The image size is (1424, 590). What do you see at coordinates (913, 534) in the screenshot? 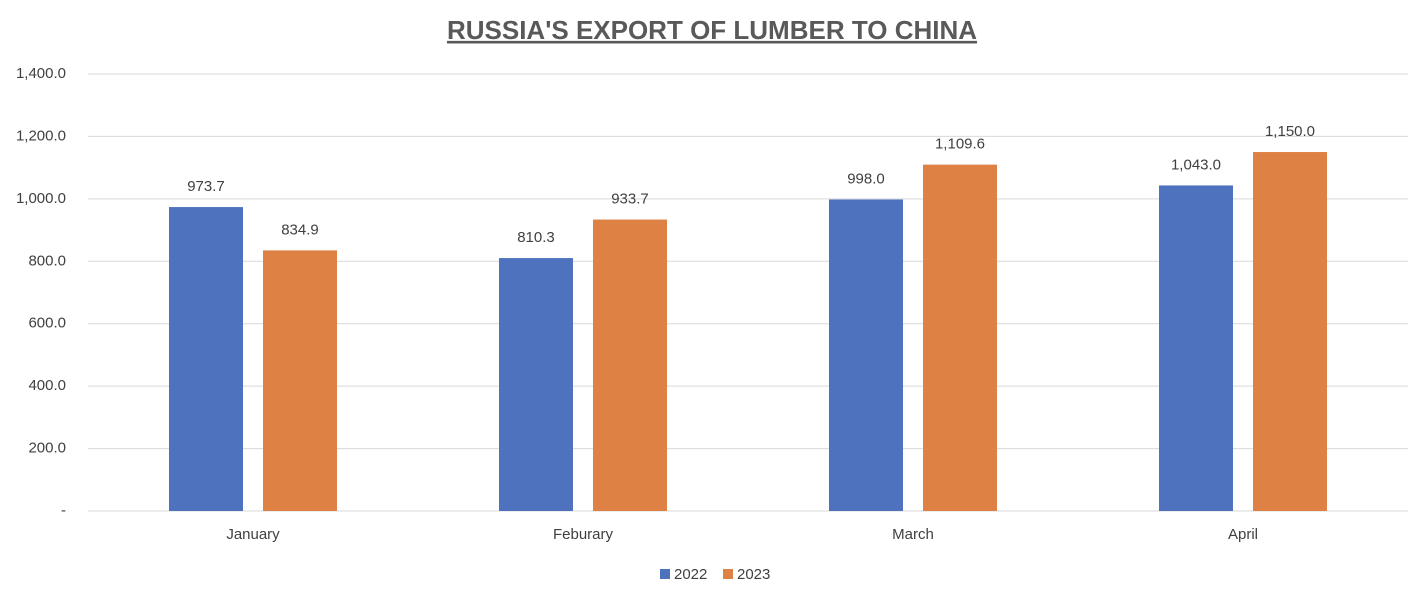
I see `x-tick-label: March` at bounding box center [913, 534].